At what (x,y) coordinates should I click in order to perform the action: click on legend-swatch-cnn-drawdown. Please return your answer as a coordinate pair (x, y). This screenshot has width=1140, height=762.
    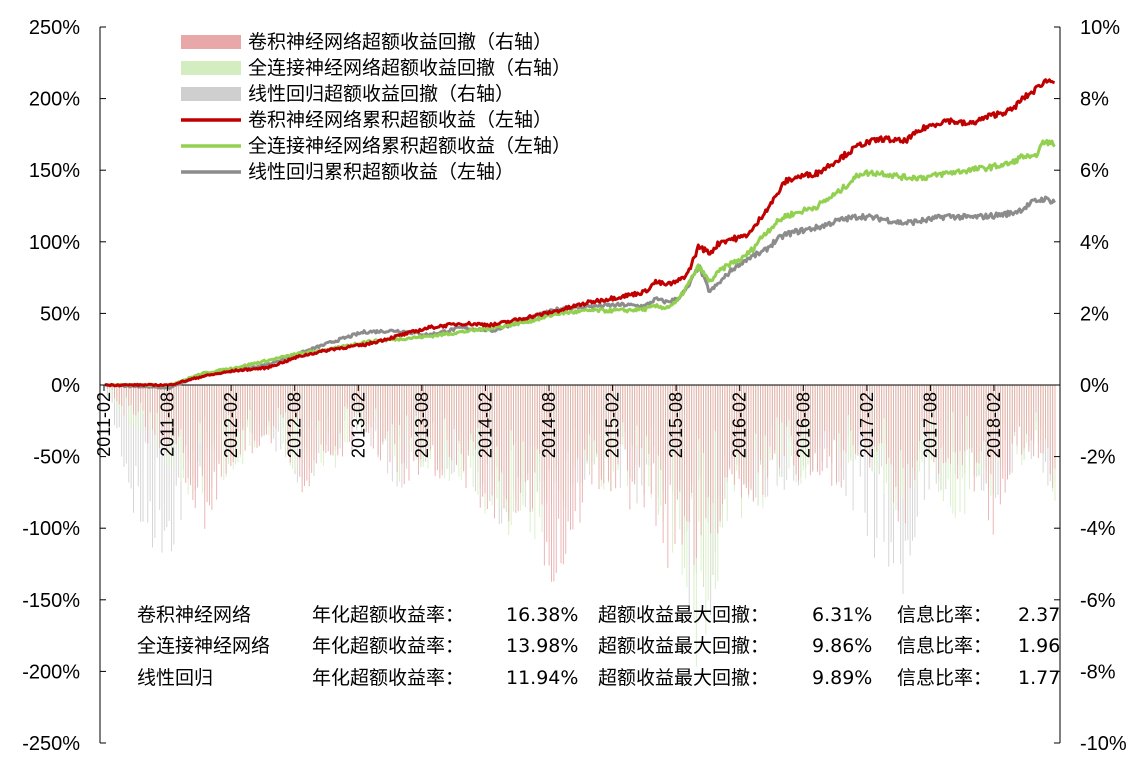
    Looking at the image, I should click on (211, 42).